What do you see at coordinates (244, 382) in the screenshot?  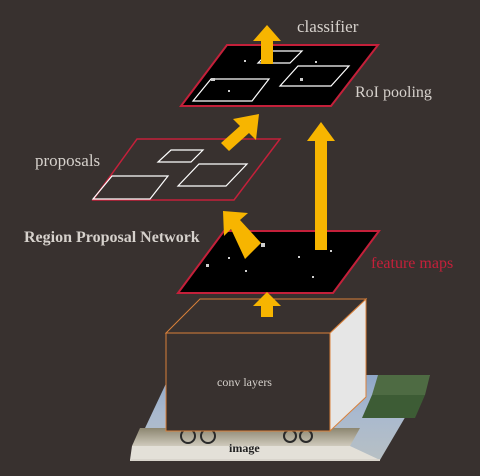 I see `conv-layers-label: conv layers` at bounding box center [244, 382].